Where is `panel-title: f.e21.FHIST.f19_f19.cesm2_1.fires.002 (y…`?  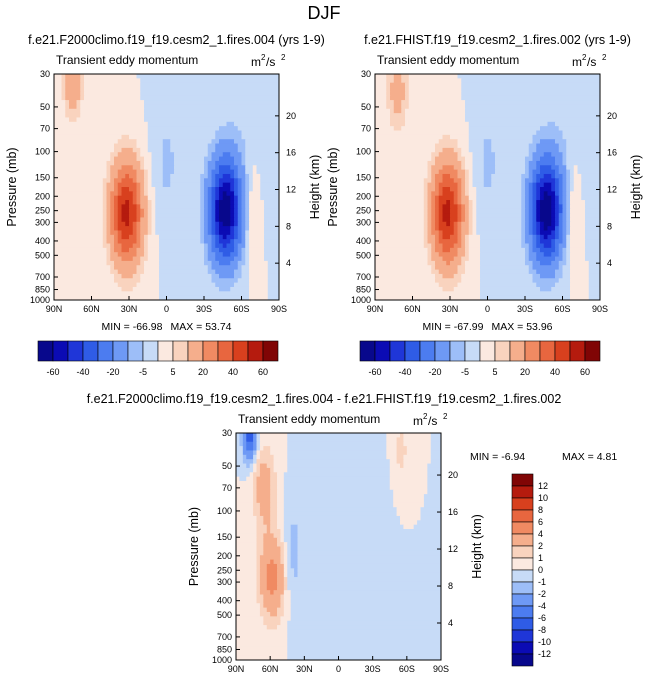
panel-title: f.e21.FHIST.f19_f19.cesm2_1.fires.002 (y… is located at coordinates (497, 40).